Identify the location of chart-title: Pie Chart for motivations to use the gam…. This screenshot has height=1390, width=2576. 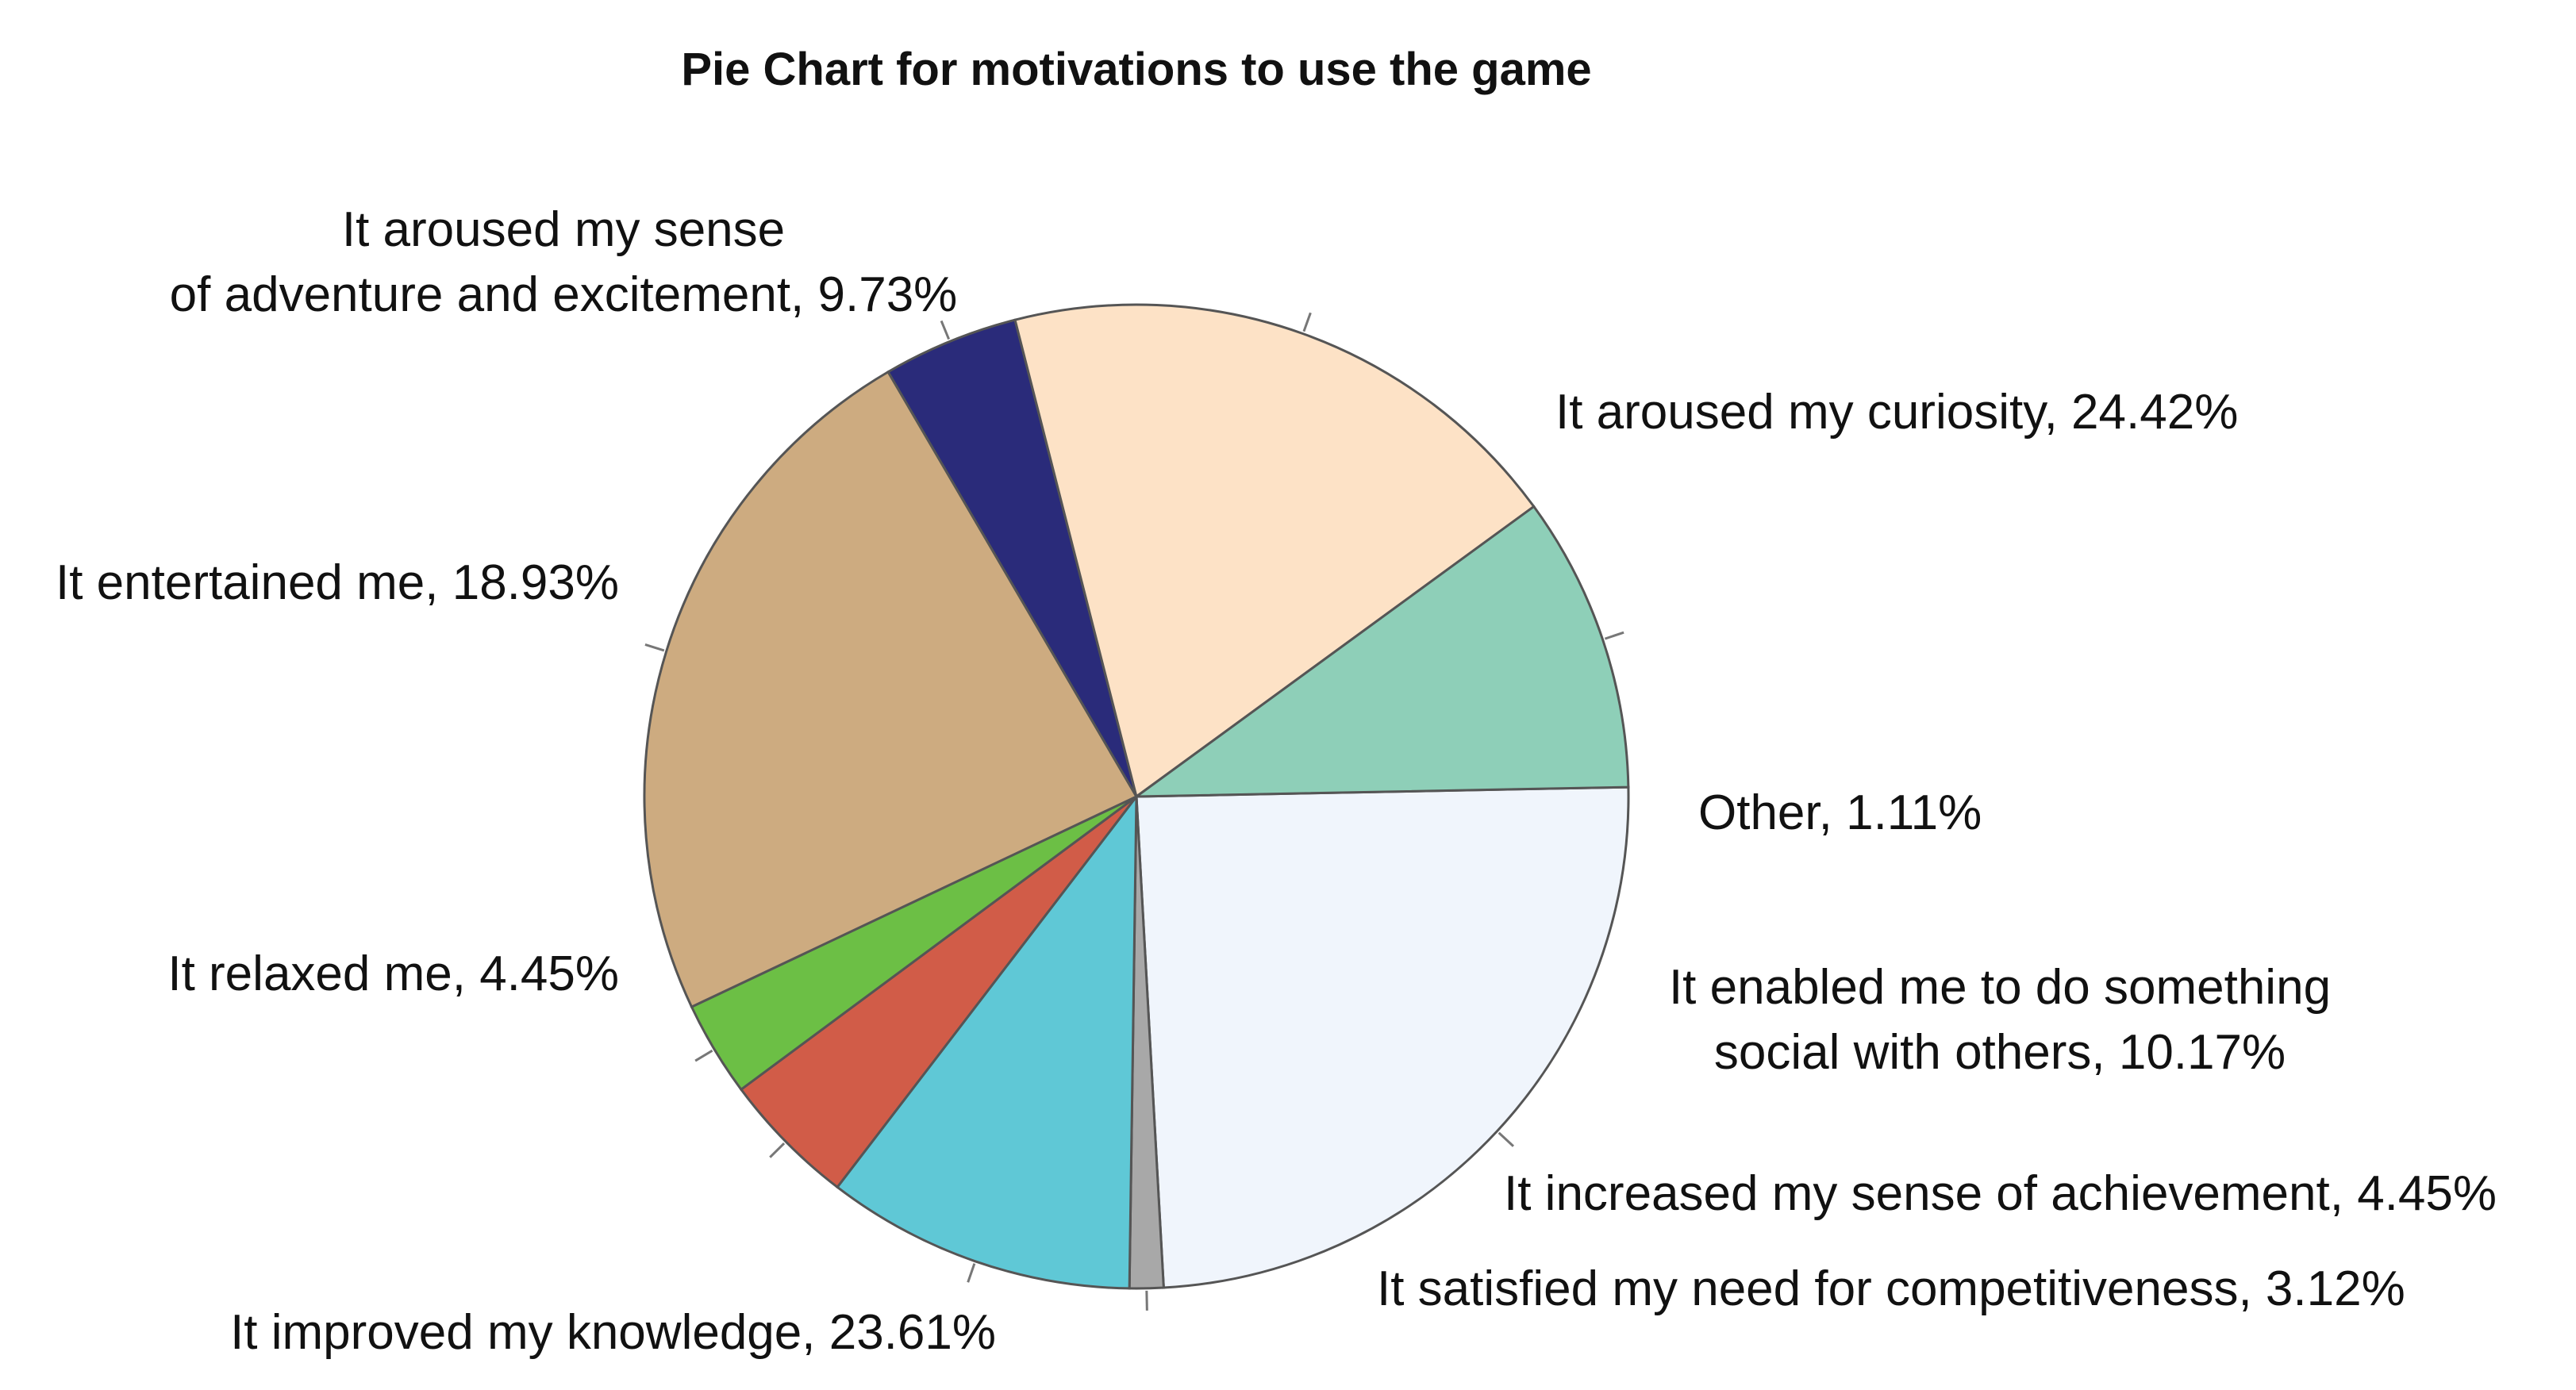
(1136, 70).